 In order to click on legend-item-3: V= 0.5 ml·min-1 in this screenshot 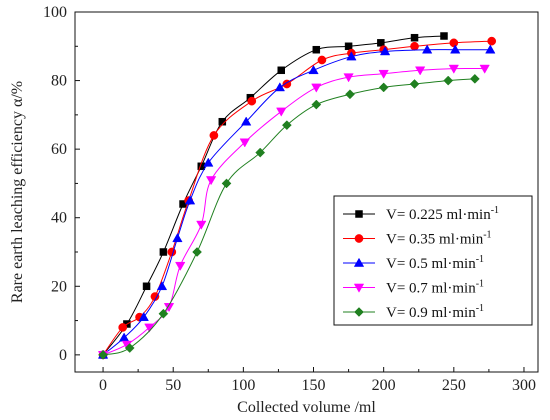, I will do `click(413, 263)`.